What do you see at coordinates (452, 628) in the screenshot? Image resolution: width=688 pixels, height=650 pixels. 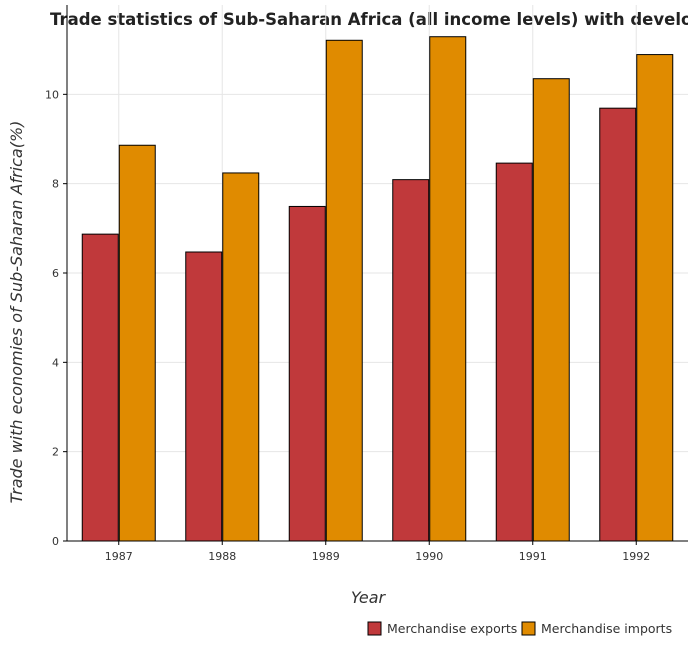 I see `legend-label-exports: Merchandise exports` at bounding box center [452, 628].